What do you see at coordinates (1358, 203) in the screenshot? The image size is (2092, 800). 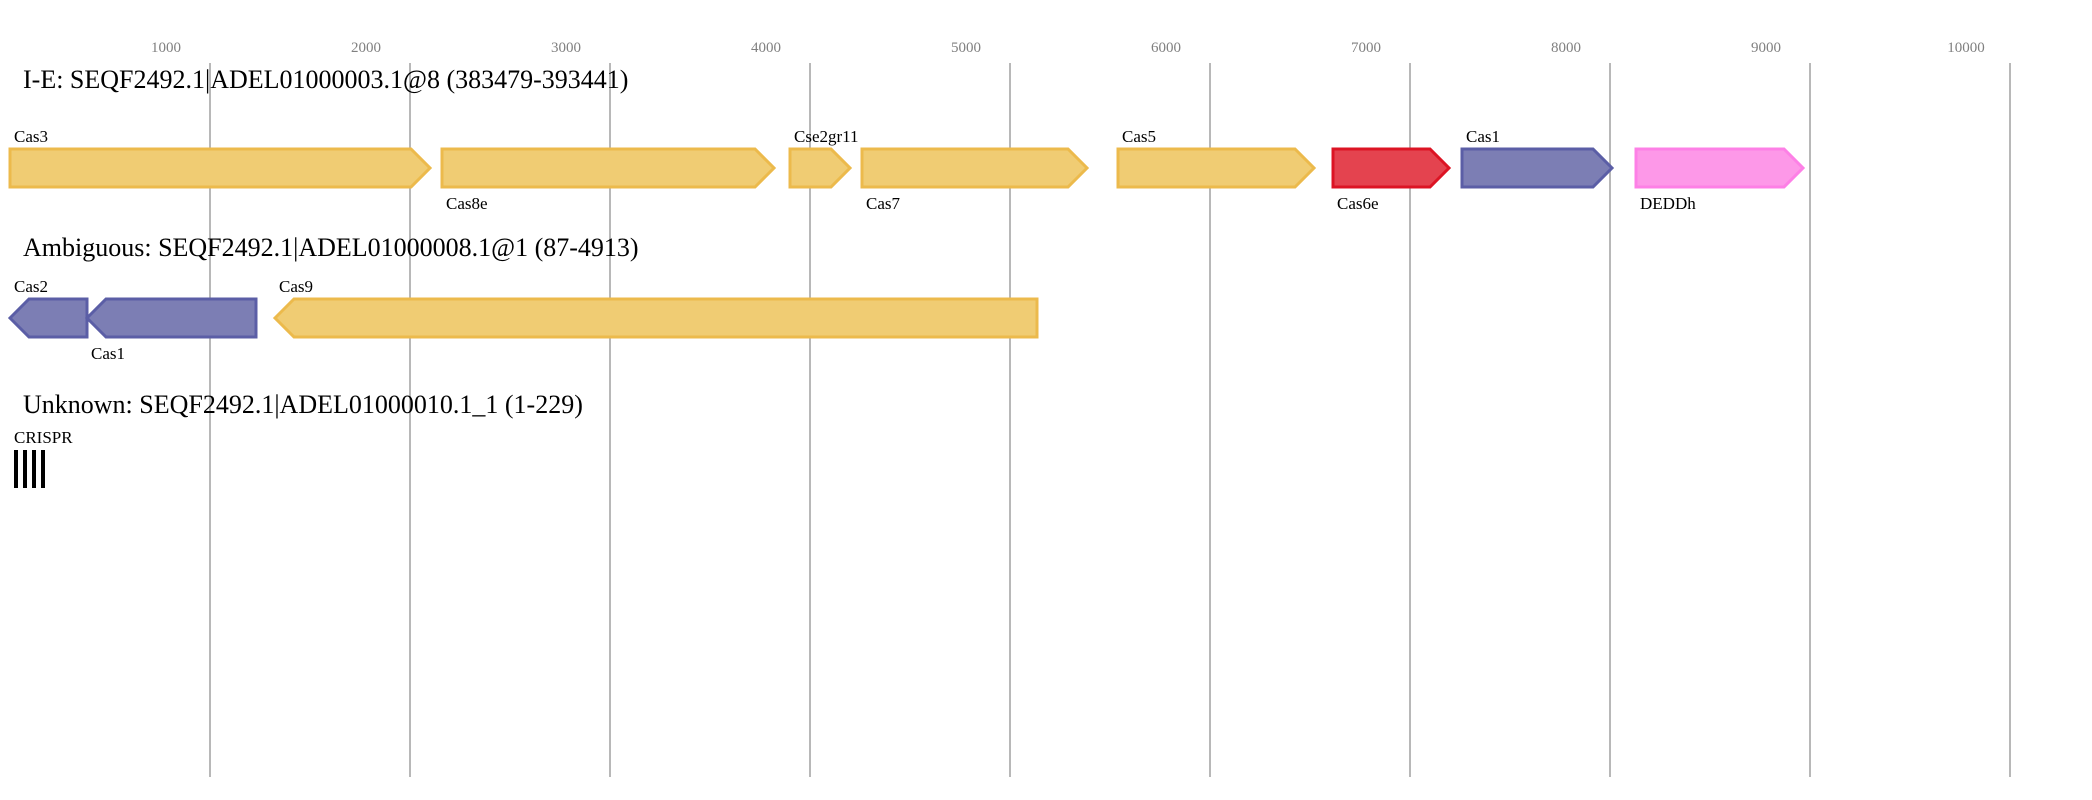 I see `gene-label: Cas6e` at bounding box center [1358, 203].